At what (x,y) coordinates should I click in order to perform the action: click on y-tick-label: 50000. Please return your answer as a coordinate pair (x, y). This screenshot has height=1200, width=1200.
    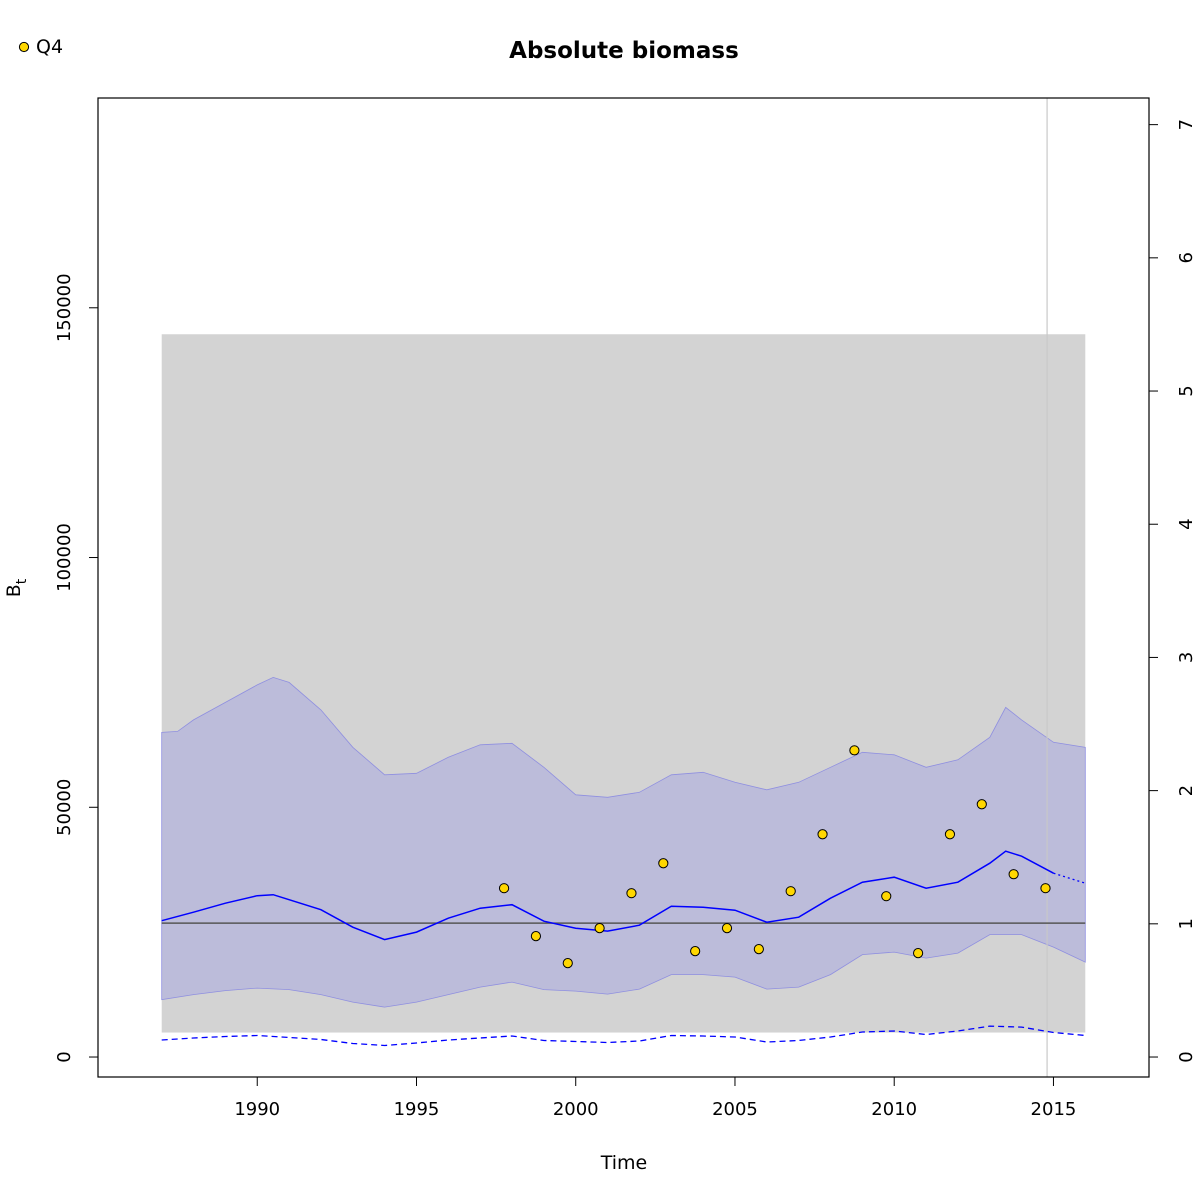
    Looking at the image, I should click on (64, 807).